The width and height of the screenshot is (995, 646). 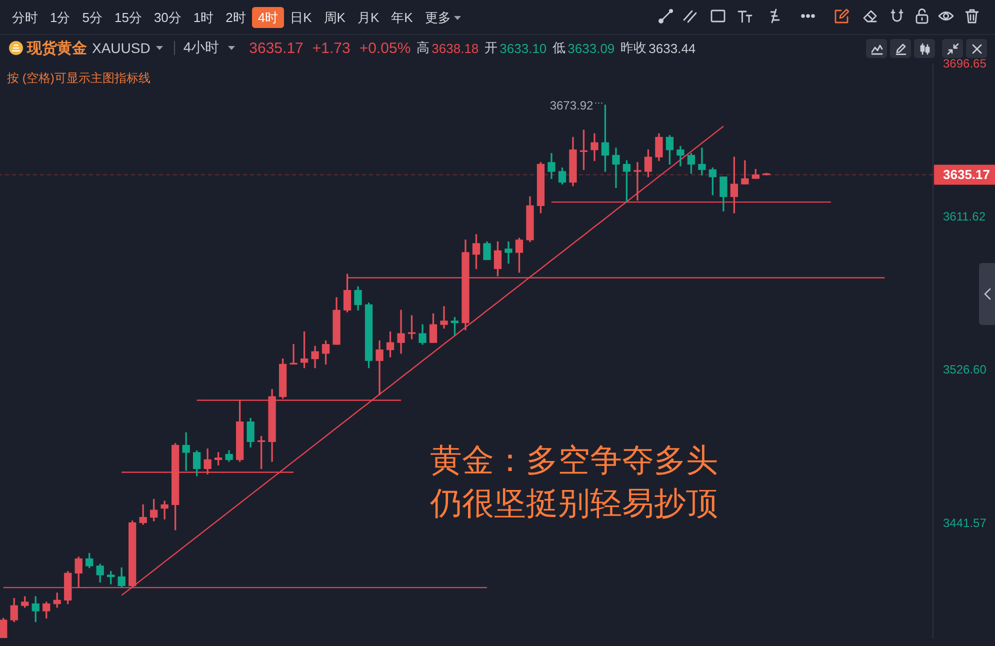 What do you see at coordinates (965, 63) in the screenshot?
I see `y-tick-label: 3696.65` at bounding box center [965, 63].